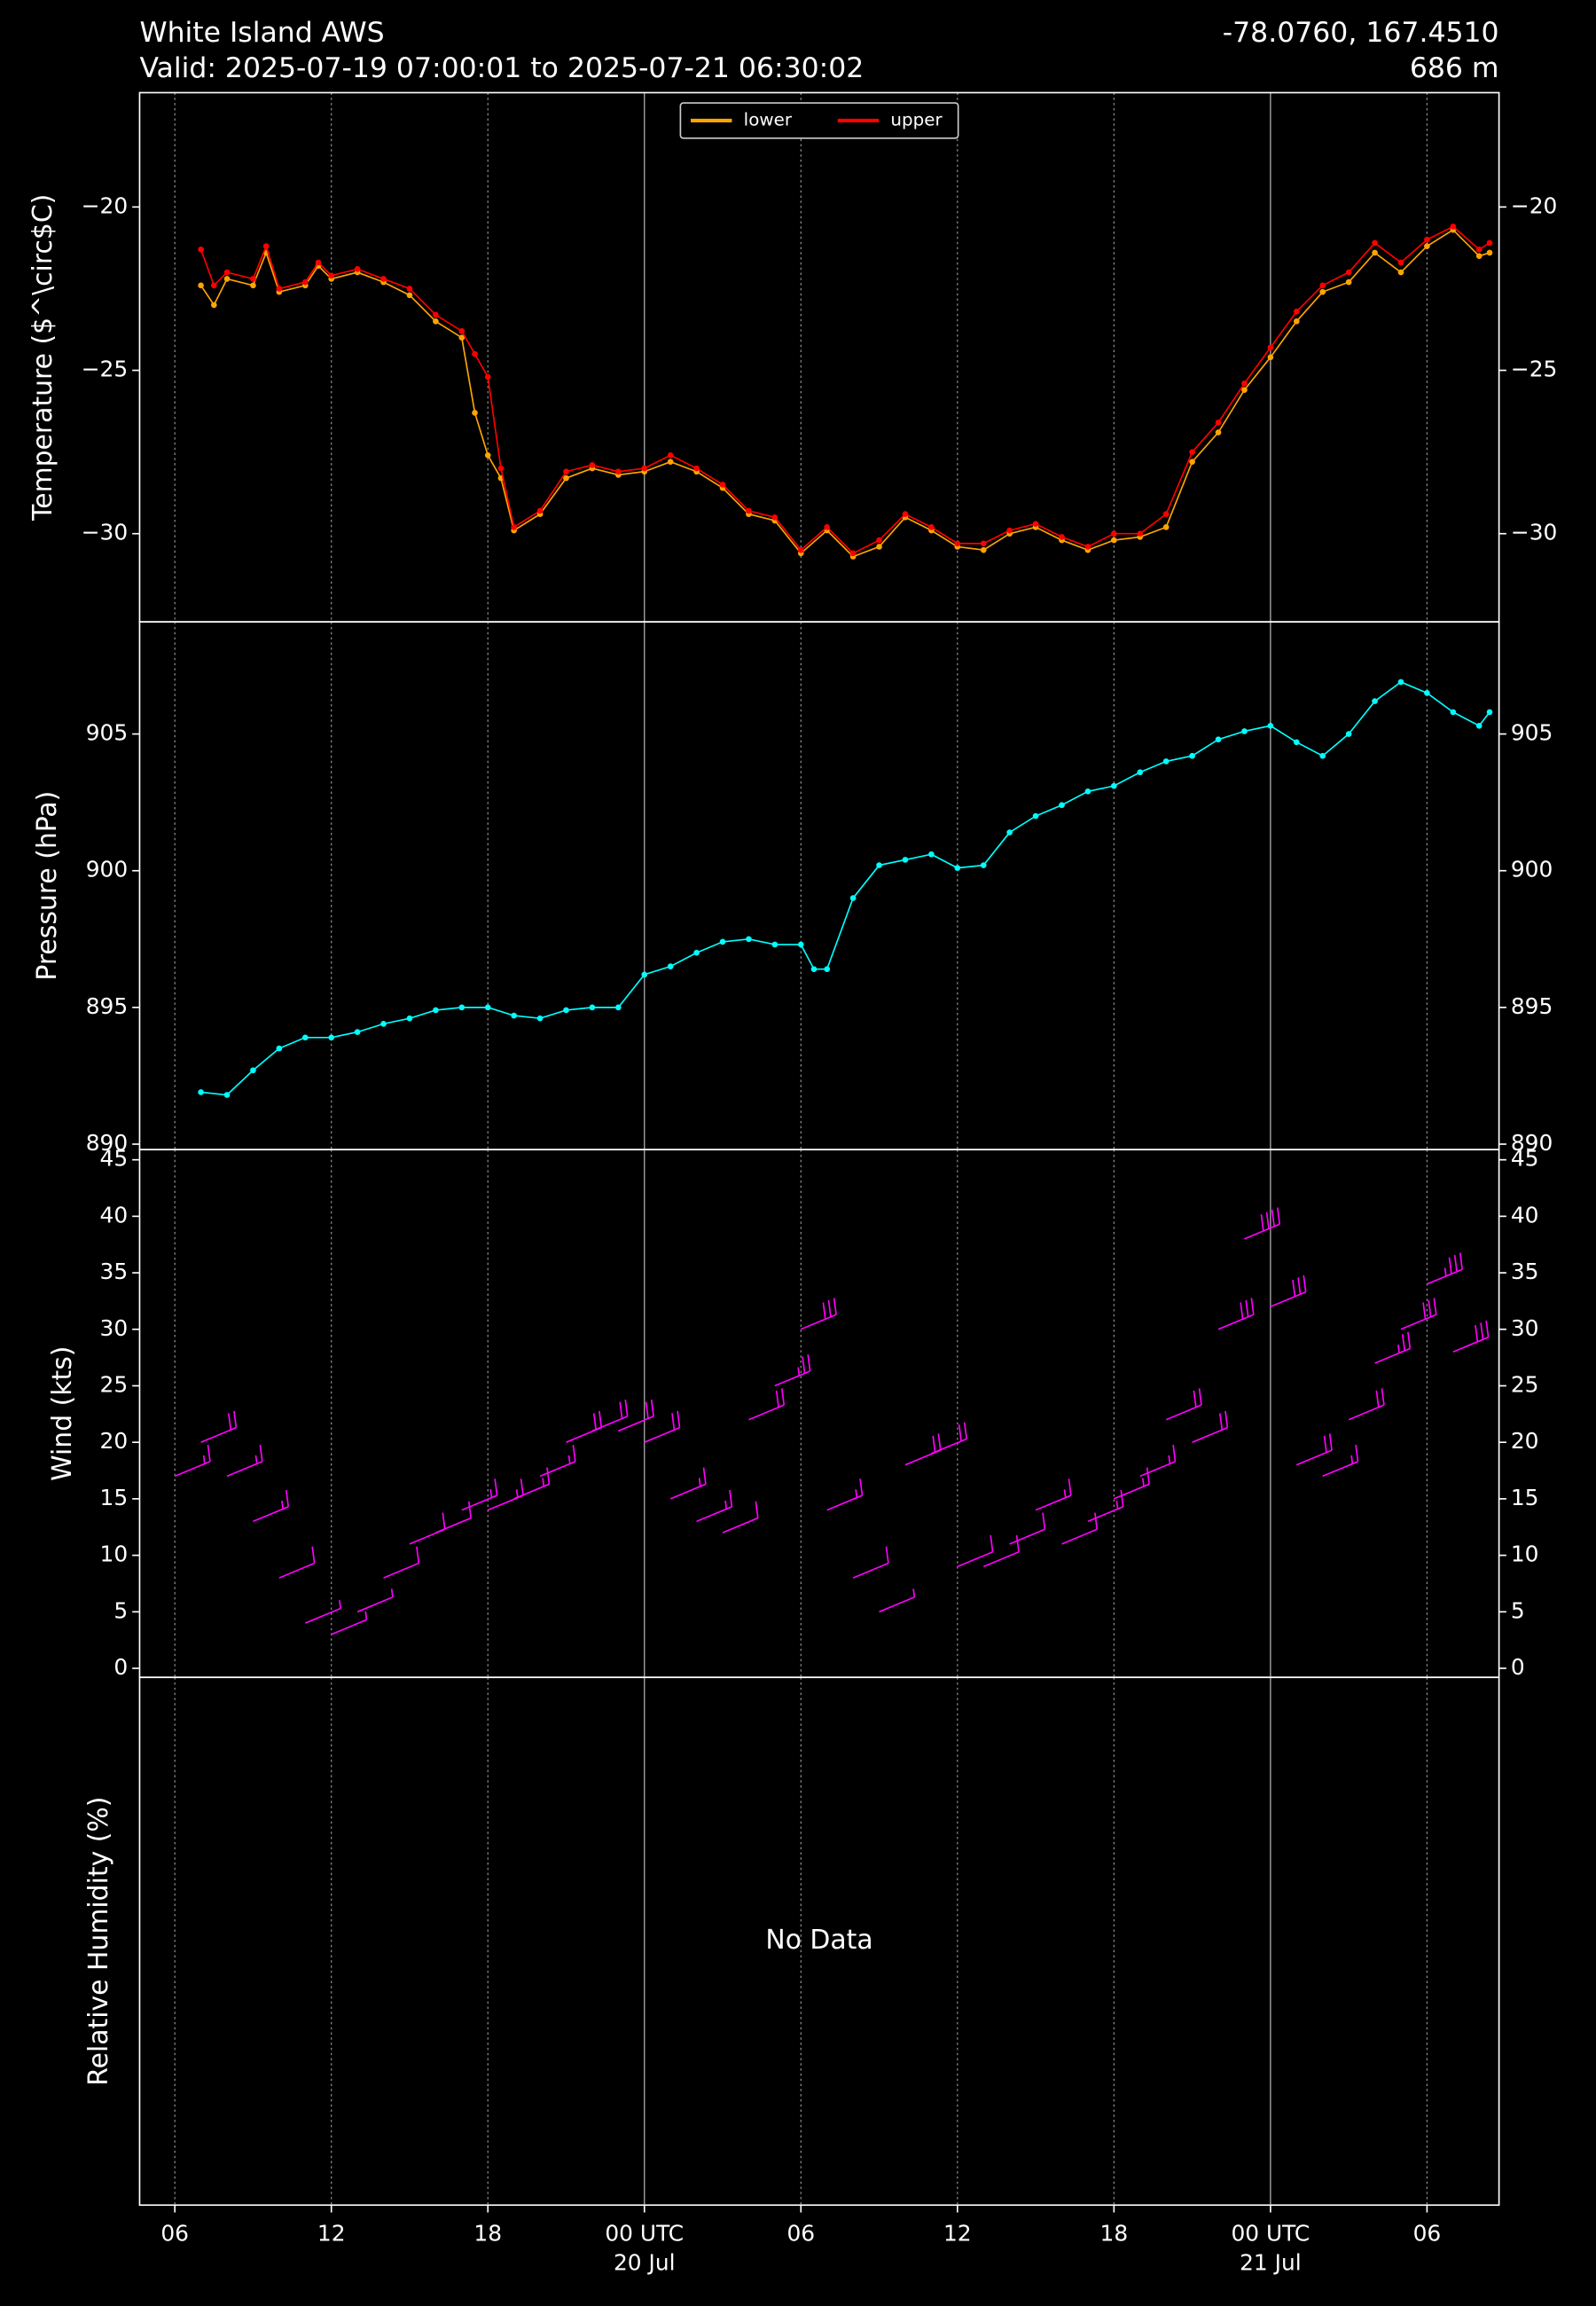 The width and height of the screenshot is (1596, 2306). Describe the element at coordinates (645, 2233) in the screenshot. I see `x-tick-label: 00 UTC` at that location.